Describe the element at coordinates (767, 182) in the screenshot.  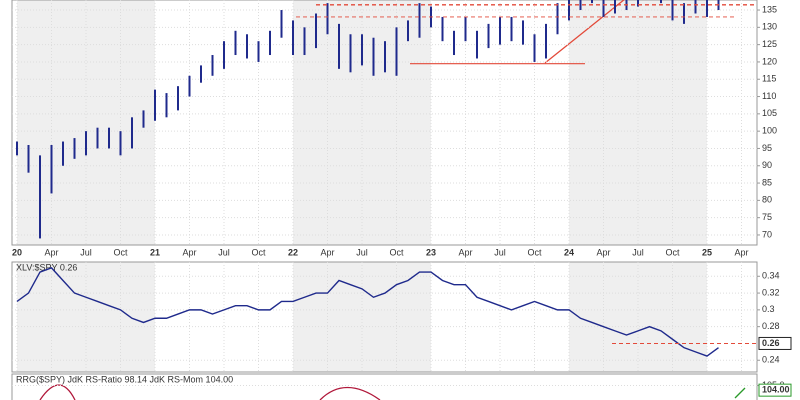
I see `y-tick-label: 85` at that location.